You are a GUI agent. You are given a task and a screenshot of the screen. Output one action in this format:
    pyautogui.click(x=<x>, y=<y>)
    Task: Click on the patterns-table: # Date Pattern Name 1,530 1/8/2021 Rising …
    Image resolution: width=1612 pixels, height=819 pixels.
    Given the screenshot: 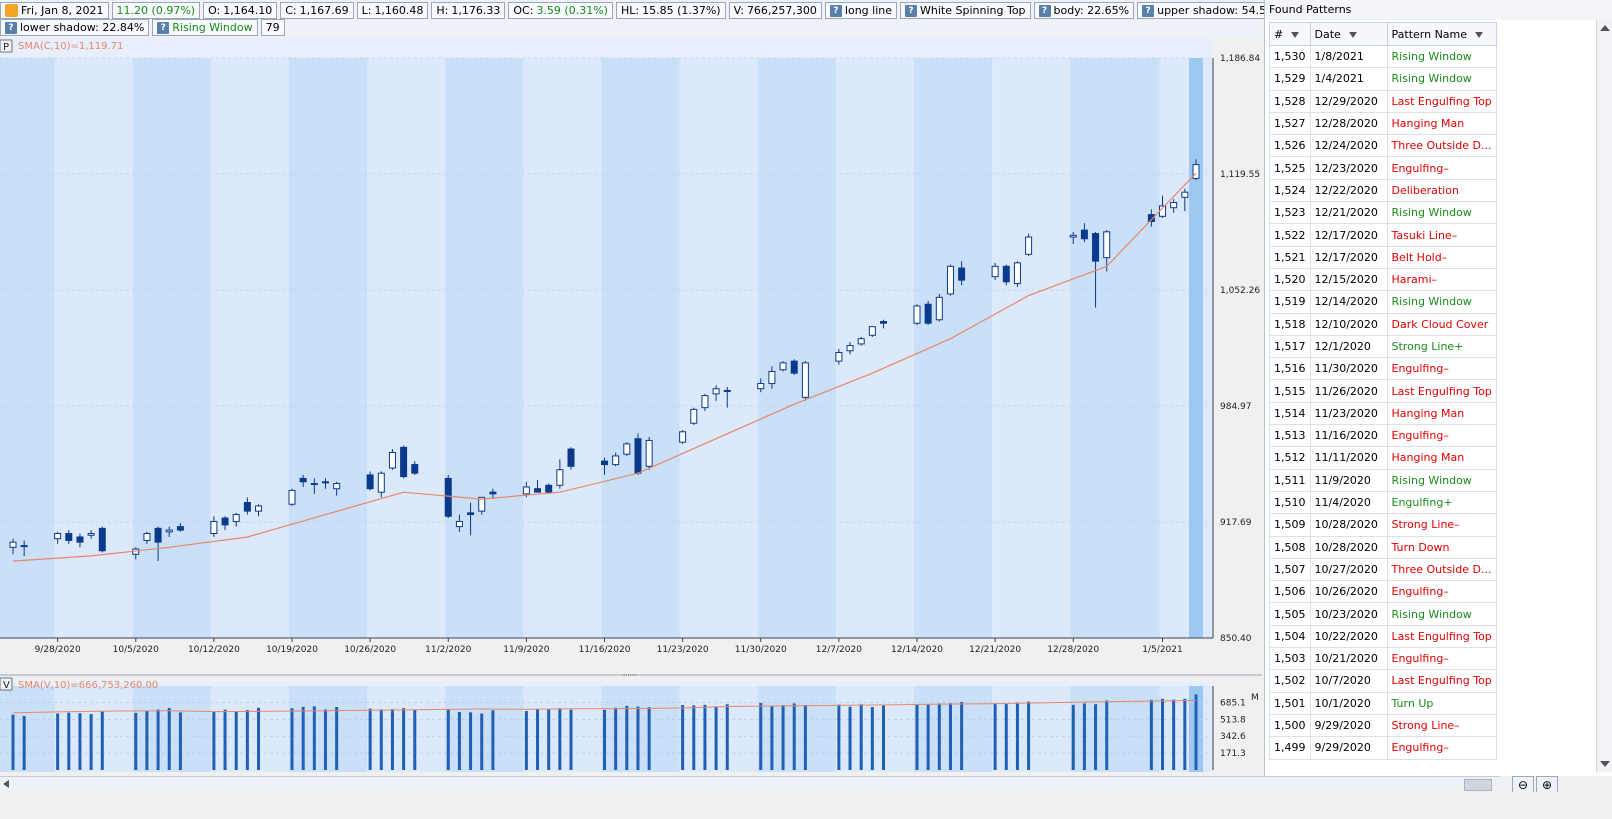 What is the action you would take?
    pyautogui.click(x=1383, y=391)
    